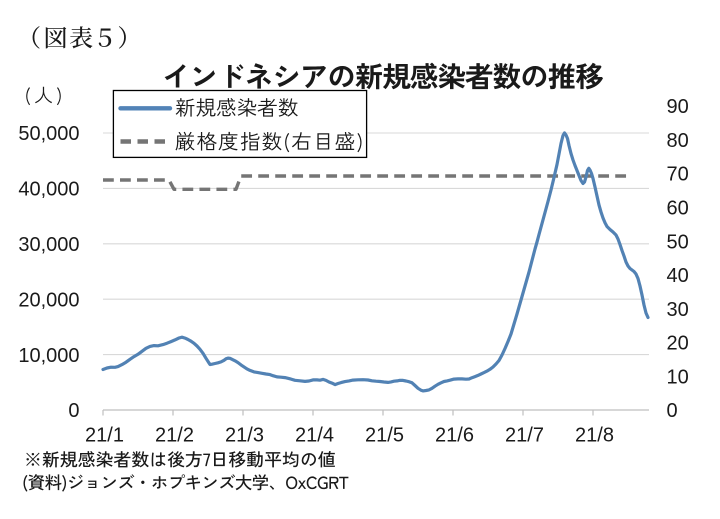 This screenshot has height=519, width=720. What do you see at coordinates (314, 436) in the screenshot?
I see `svg-text: 21/4` at bounding box center [314, 436].